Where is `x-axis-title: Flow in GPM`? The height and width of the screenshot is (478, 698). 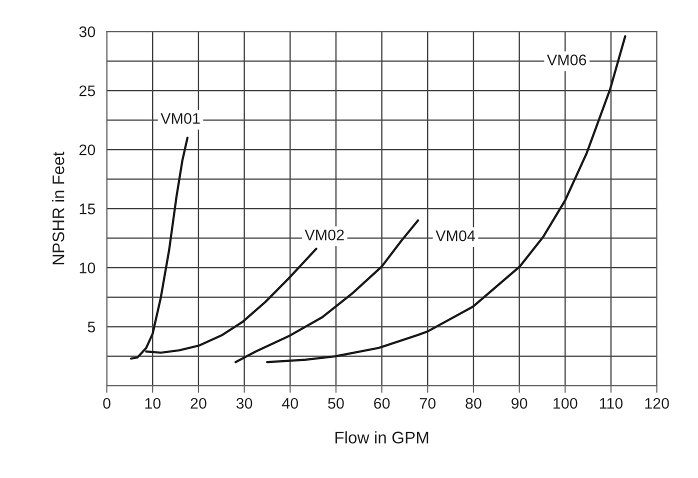
x-axis-title: Flow in GPM is located at coordinates (381, 437).